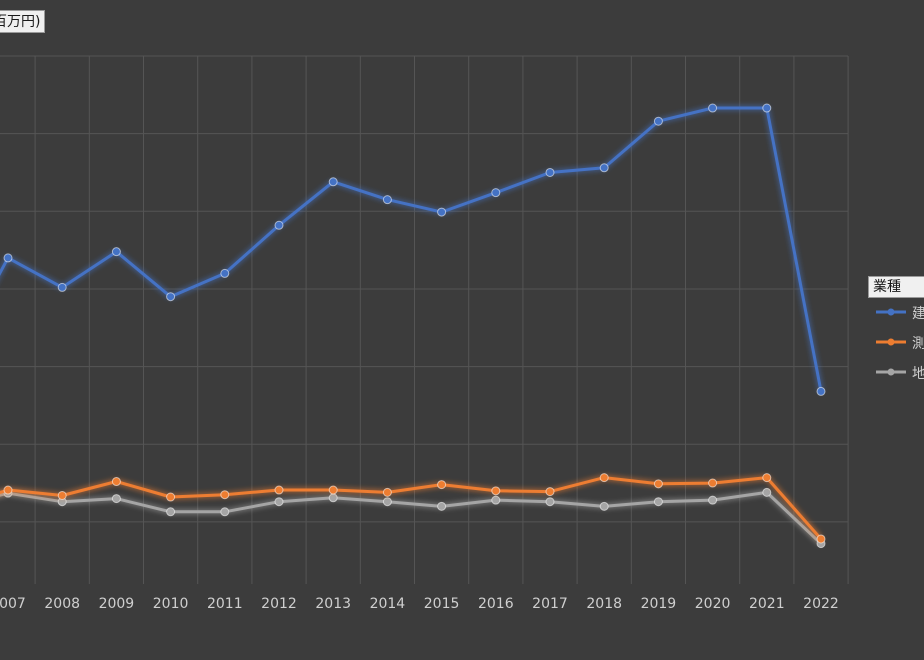  Describe the element at coordinates (279, 604) in the screenshot. I see `x-tick-label: 2012` at that location.